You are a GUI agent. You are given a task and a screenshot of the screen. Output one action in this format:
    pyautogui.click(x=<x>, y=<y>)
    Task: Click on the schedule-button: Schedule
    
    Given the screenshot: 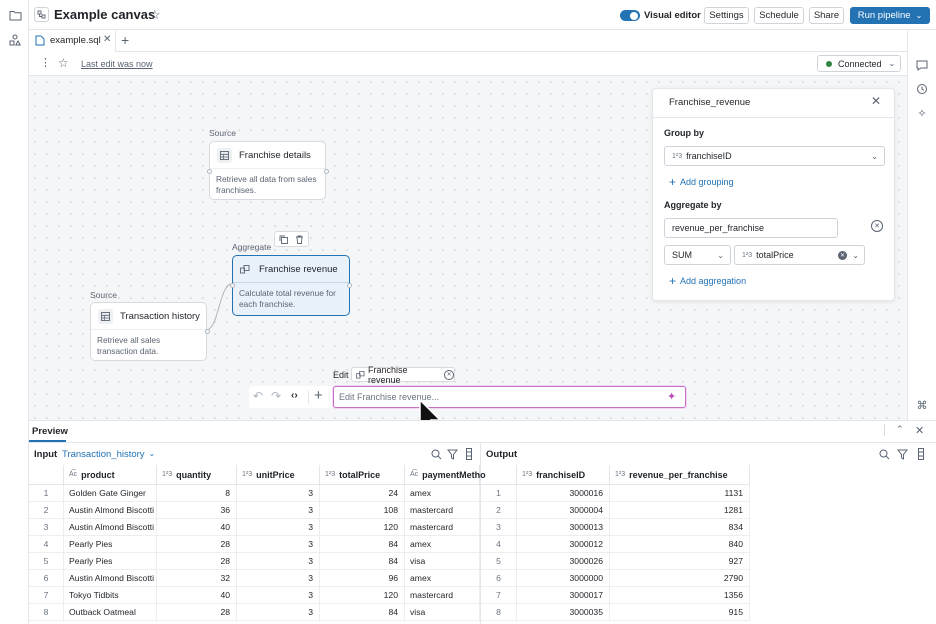 What is the action you would take?
    pyautogui.click(x=779, y=15)
    